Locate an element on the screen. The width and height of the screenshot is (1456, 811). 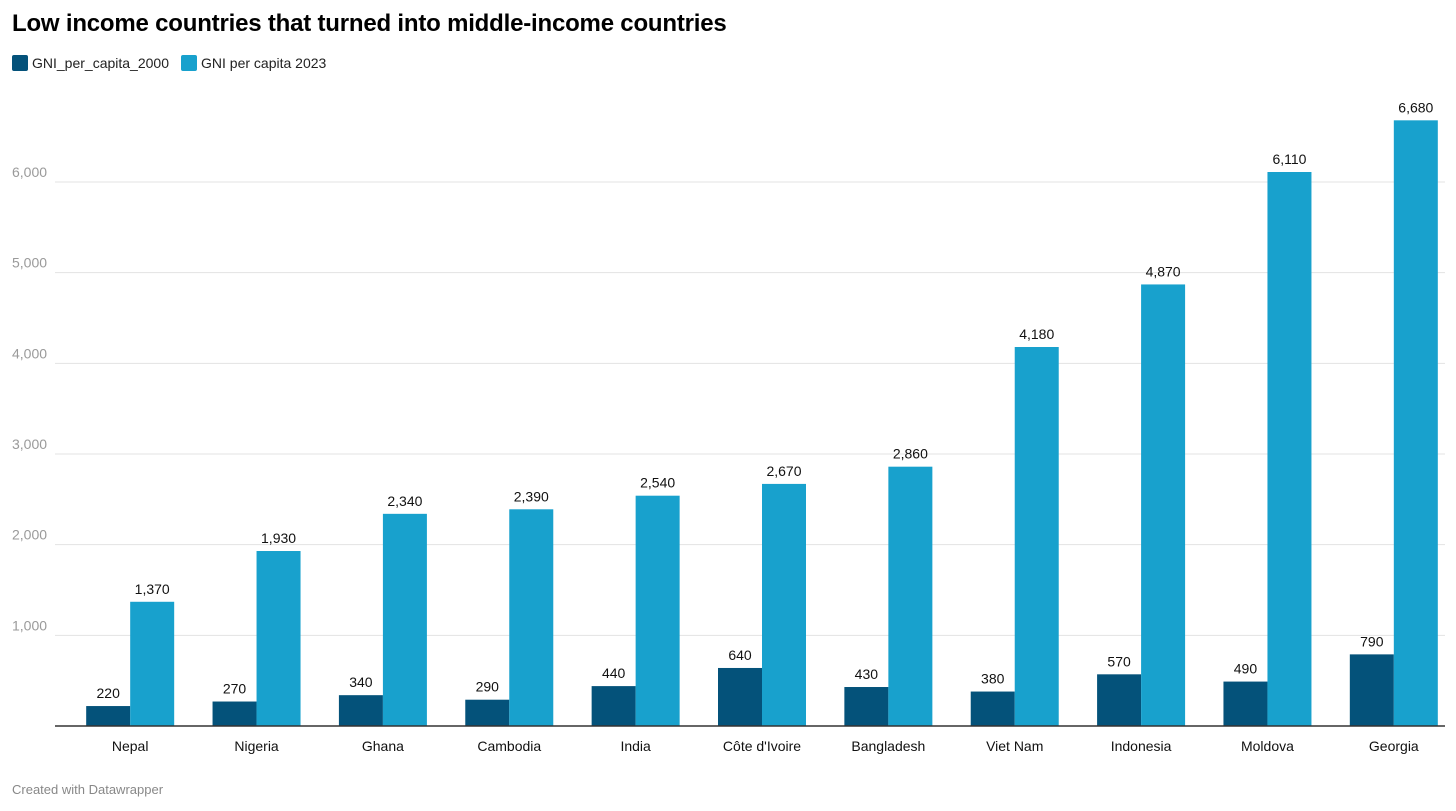
data-label-2023: 2,670 is located at coordinates (783, 471).